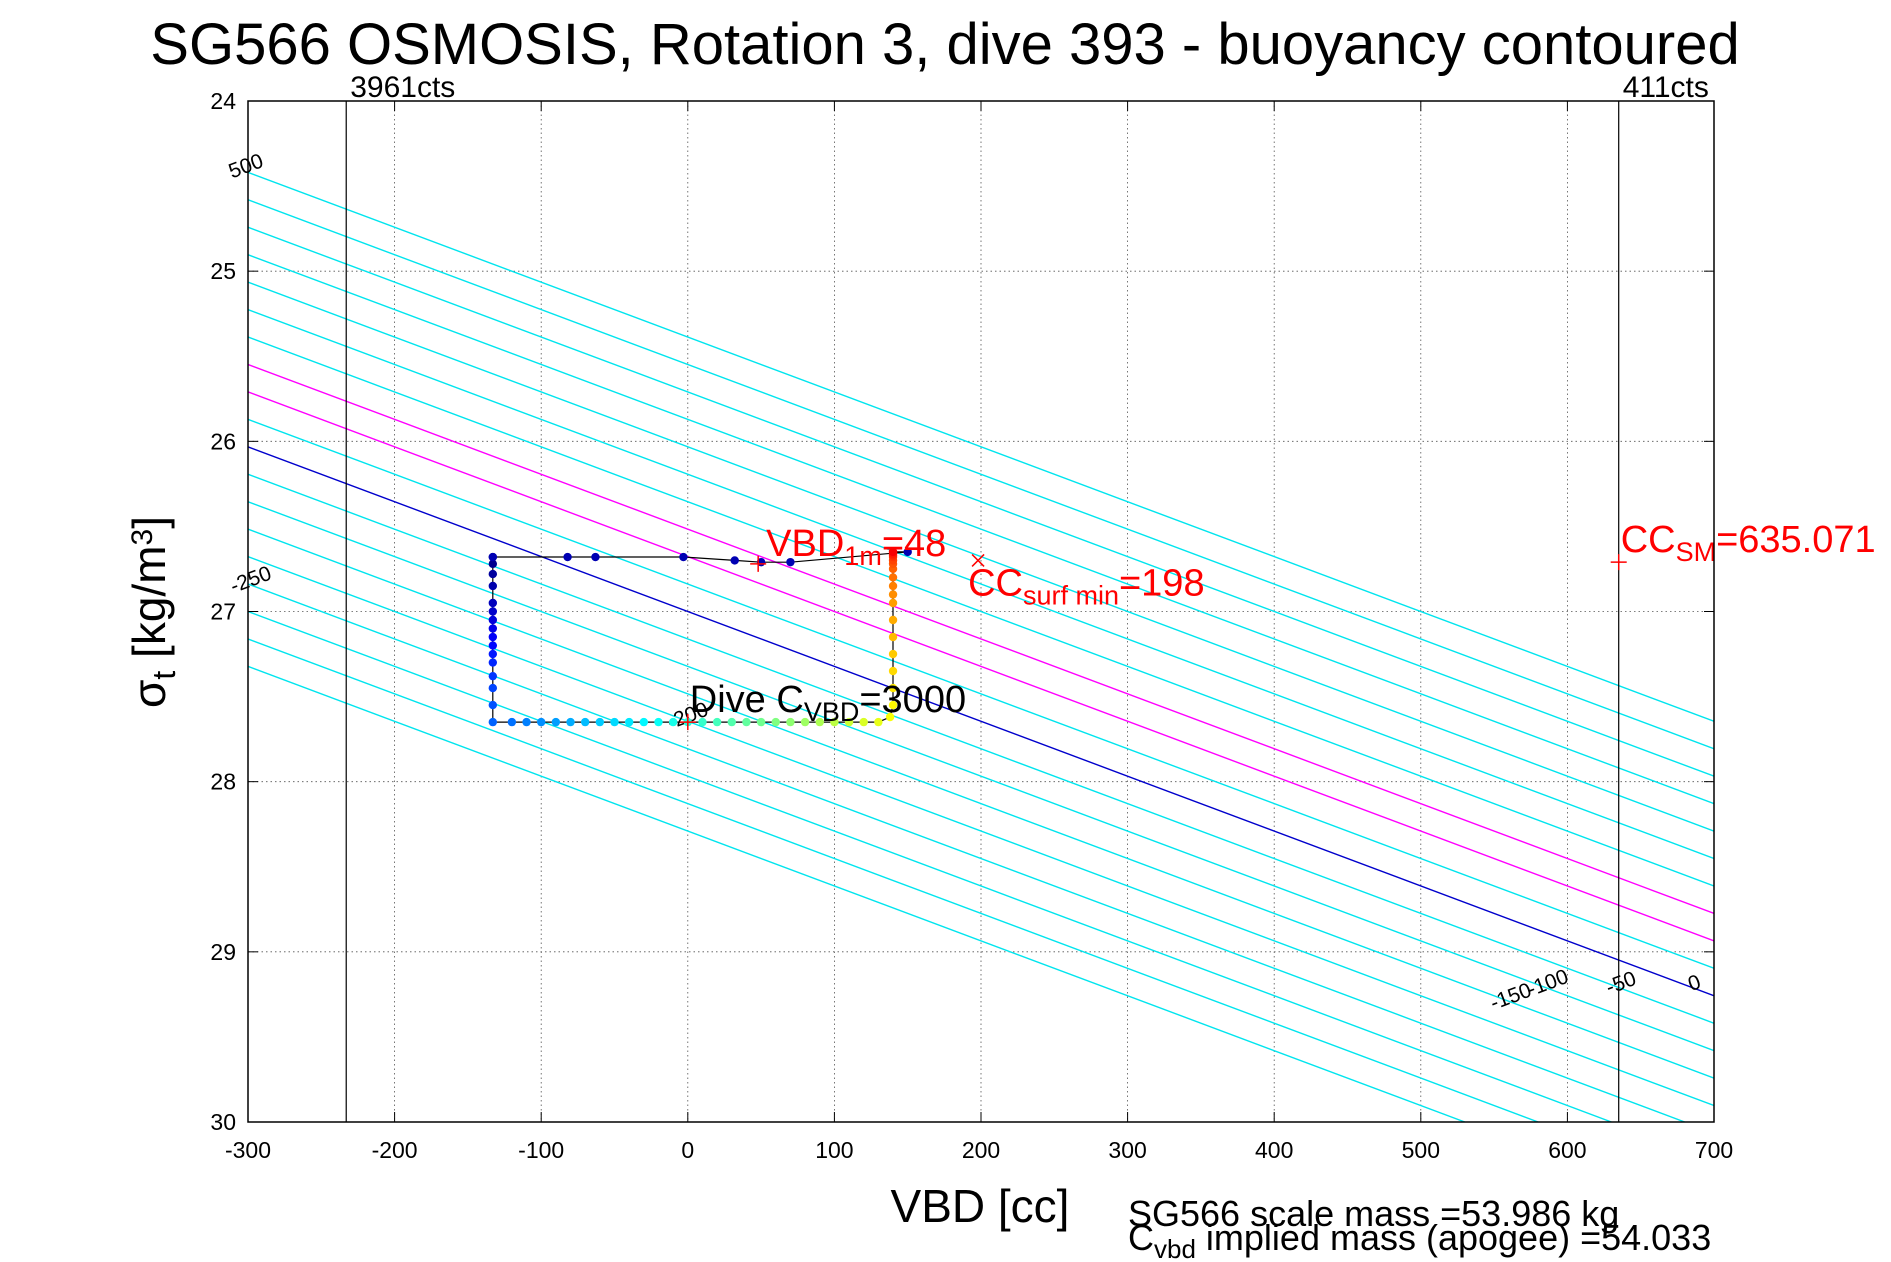 The image size is (1891, 1262). Describe the element at coordinates (223, 441) in the screenshot. I see `y-tick-label: 26` at that location.